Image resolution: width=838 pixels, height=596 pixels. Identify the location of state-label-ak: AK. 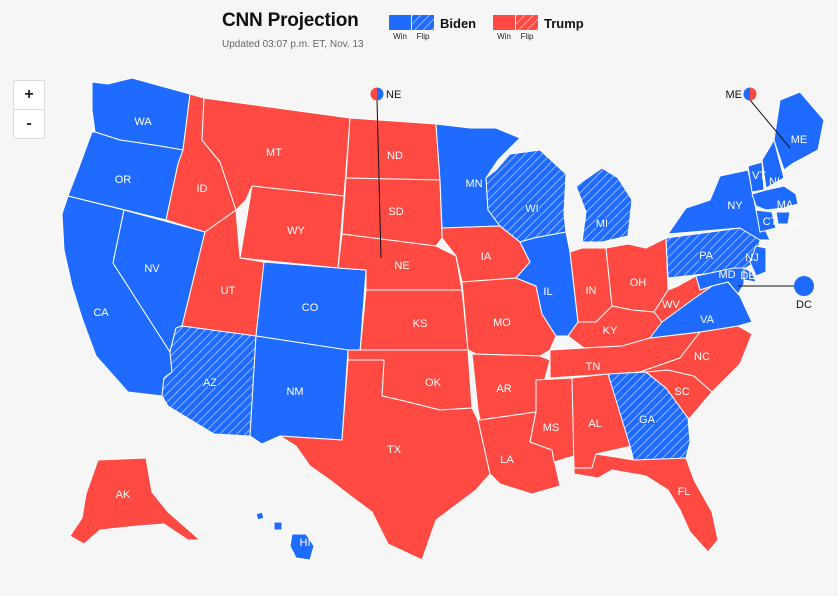
(123, 495).